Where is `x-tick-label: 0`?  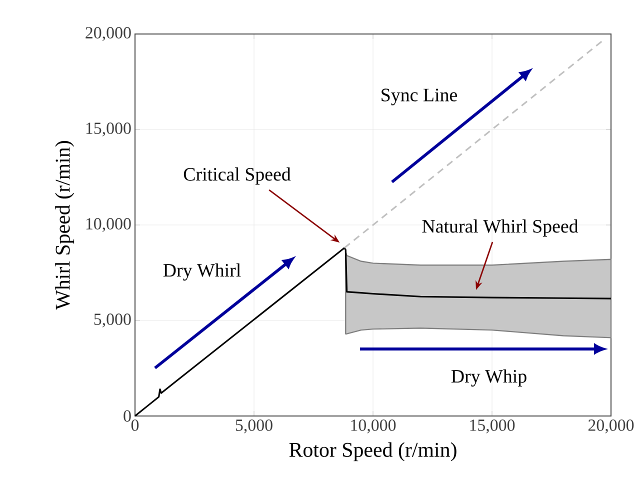 x-tick-label: 0 is located at coordinates (135, 425).